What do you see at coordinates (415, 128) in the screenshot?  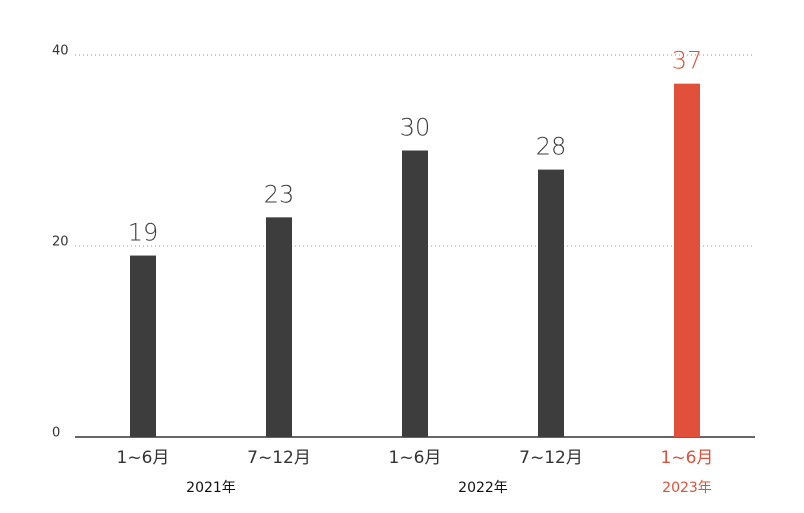 I see `value-label: 30` at bounding box center [415, 128].